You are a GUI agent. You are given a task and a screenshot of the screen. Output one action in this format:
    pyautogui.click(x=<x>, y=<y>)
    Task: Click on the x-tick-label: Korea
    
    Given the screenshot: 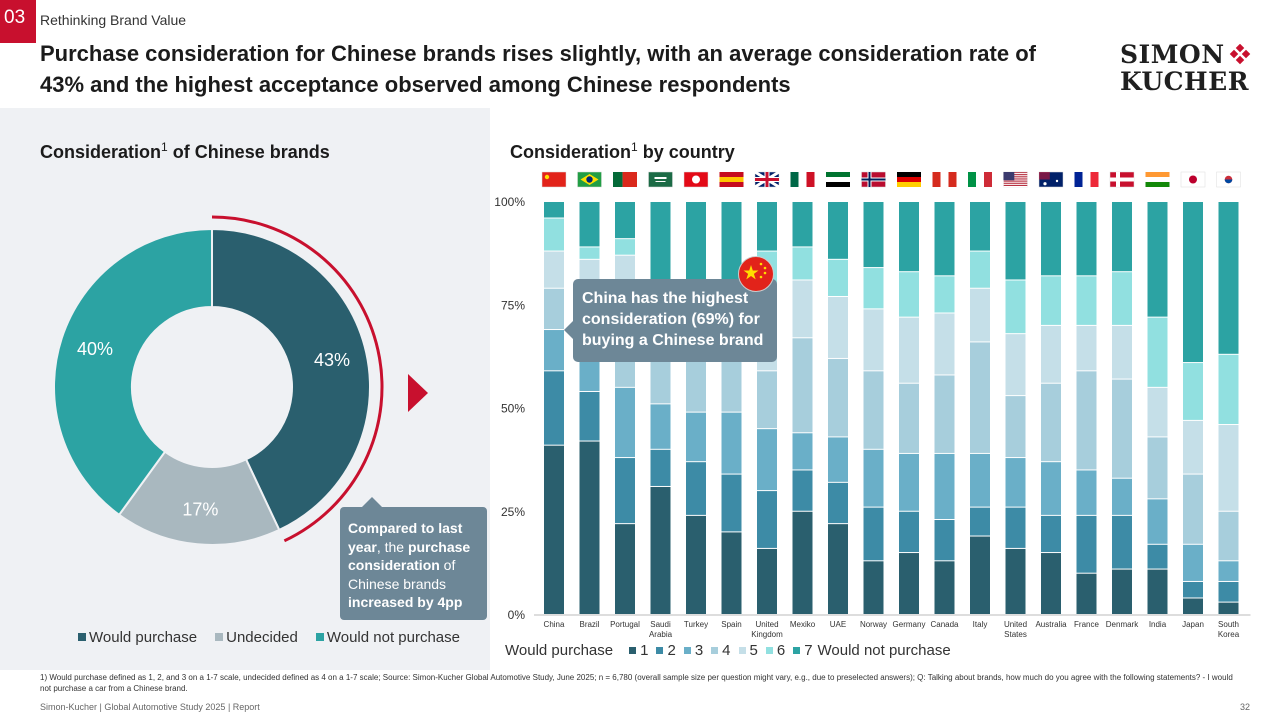 What is the action you would take?
    pyautogui.click(x=1229, y=634)
    